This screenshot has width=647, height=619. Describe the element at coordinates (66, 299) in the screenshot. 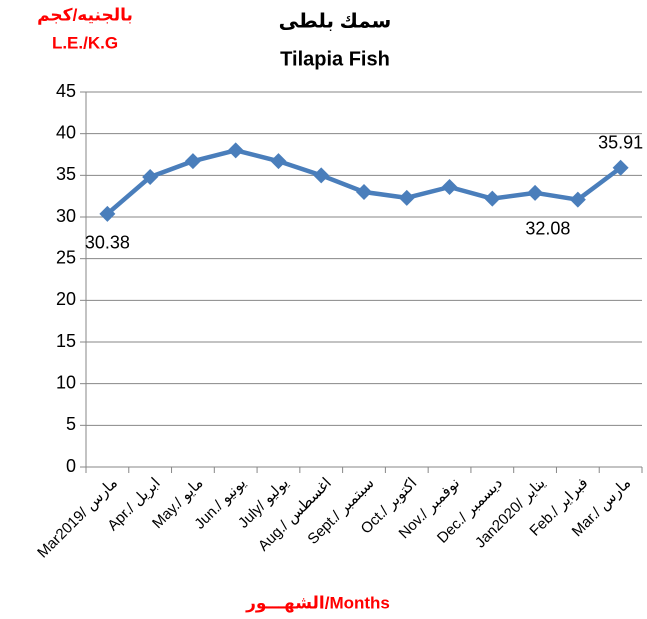

I see `y-tick-label: 20` at that location.